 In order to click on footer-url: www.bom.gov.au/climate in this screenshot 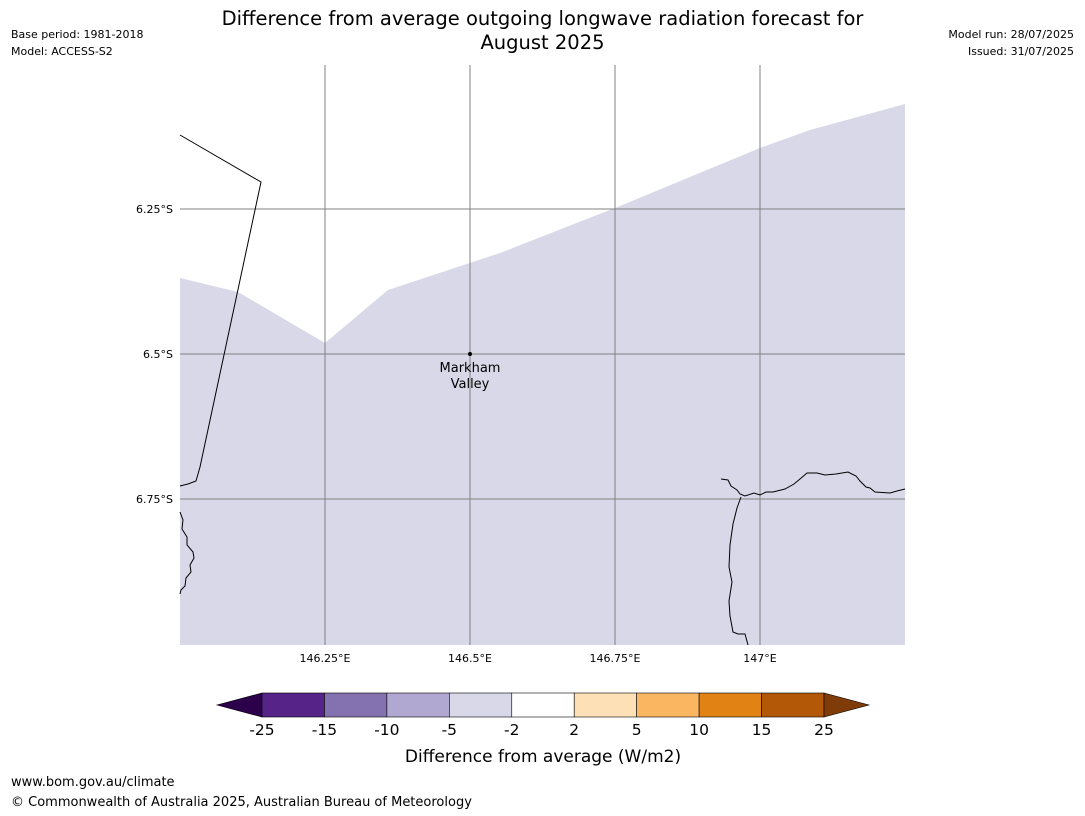, I will do `click(93, 782)`.